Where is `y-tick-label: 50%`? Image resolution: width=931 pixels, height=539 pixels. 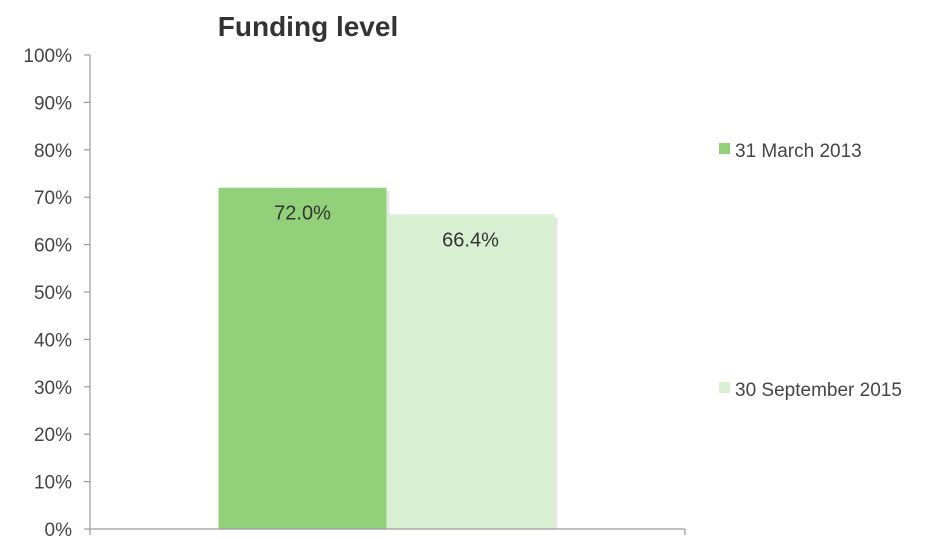 y-tick-label: 50% is located at coordinates (53, 293).